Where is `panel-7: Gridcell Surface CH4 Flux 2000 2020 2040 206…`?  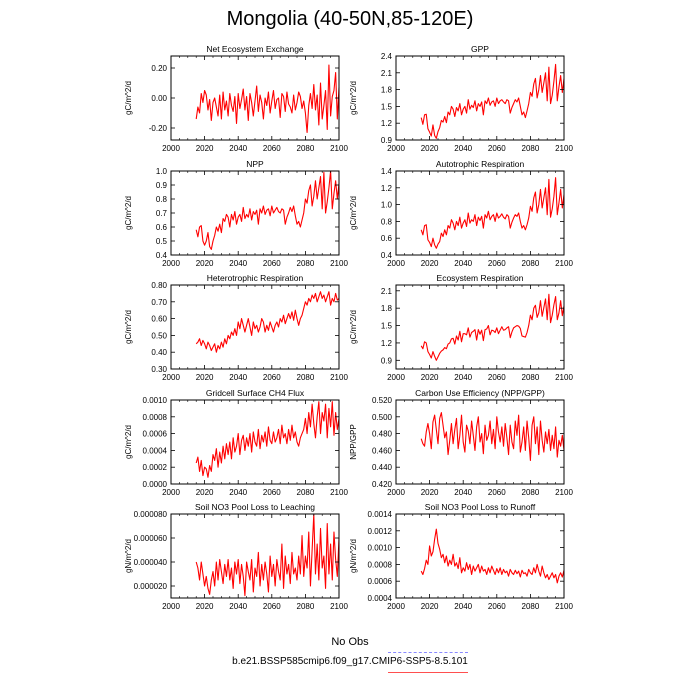 panel-7: Gridcell Surface CH4 Flux 2000 2020 2040 206… is located at coordinates (236, 442).